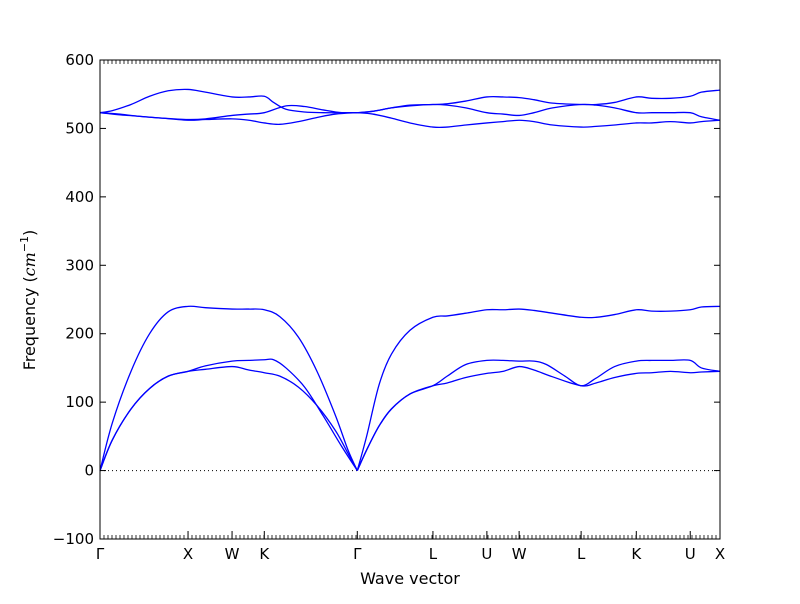 This screenshot has height=604, width=800. What do you see at coordinates (24, 244) in the screenshot?
I see `y-axis-title-exponent: −1` at bounding box center [24, 244].